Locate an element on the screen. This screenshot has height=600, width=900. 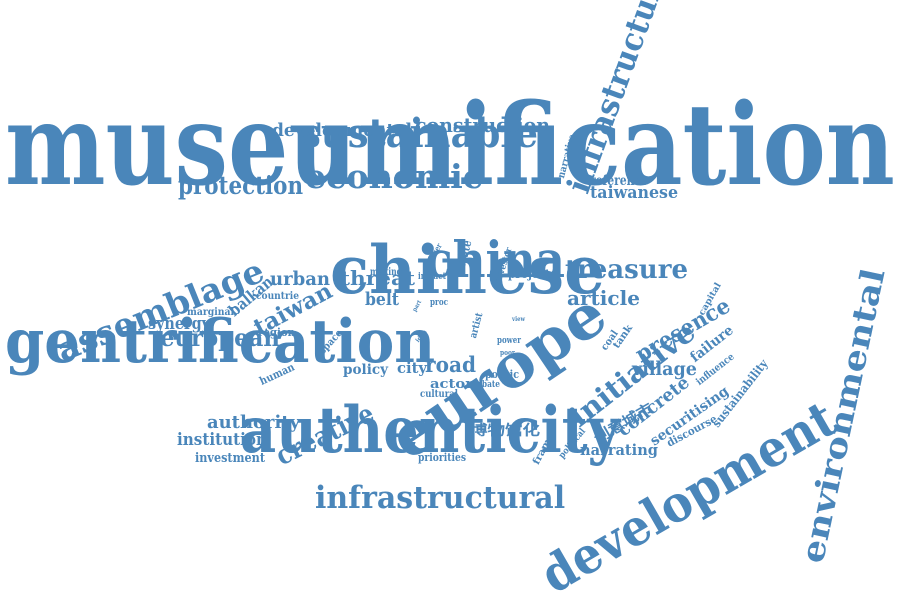
word-threat: threat is located at coordinates (377, 278).